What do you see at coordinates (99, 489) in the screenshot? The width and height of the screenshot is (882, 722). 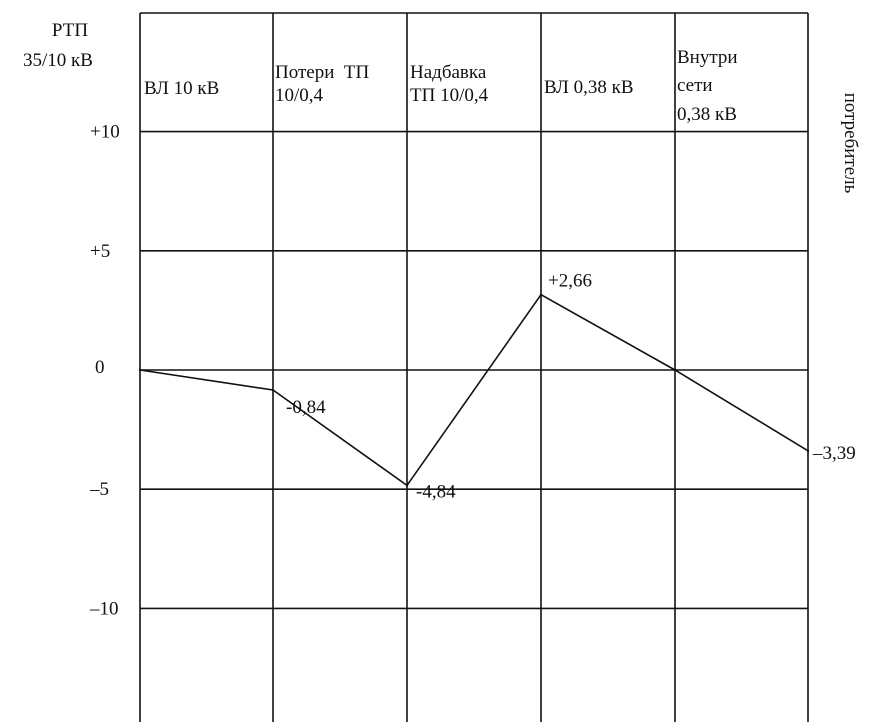 I see `y-tick-label-3: –5` at bounding box center [99, 489].